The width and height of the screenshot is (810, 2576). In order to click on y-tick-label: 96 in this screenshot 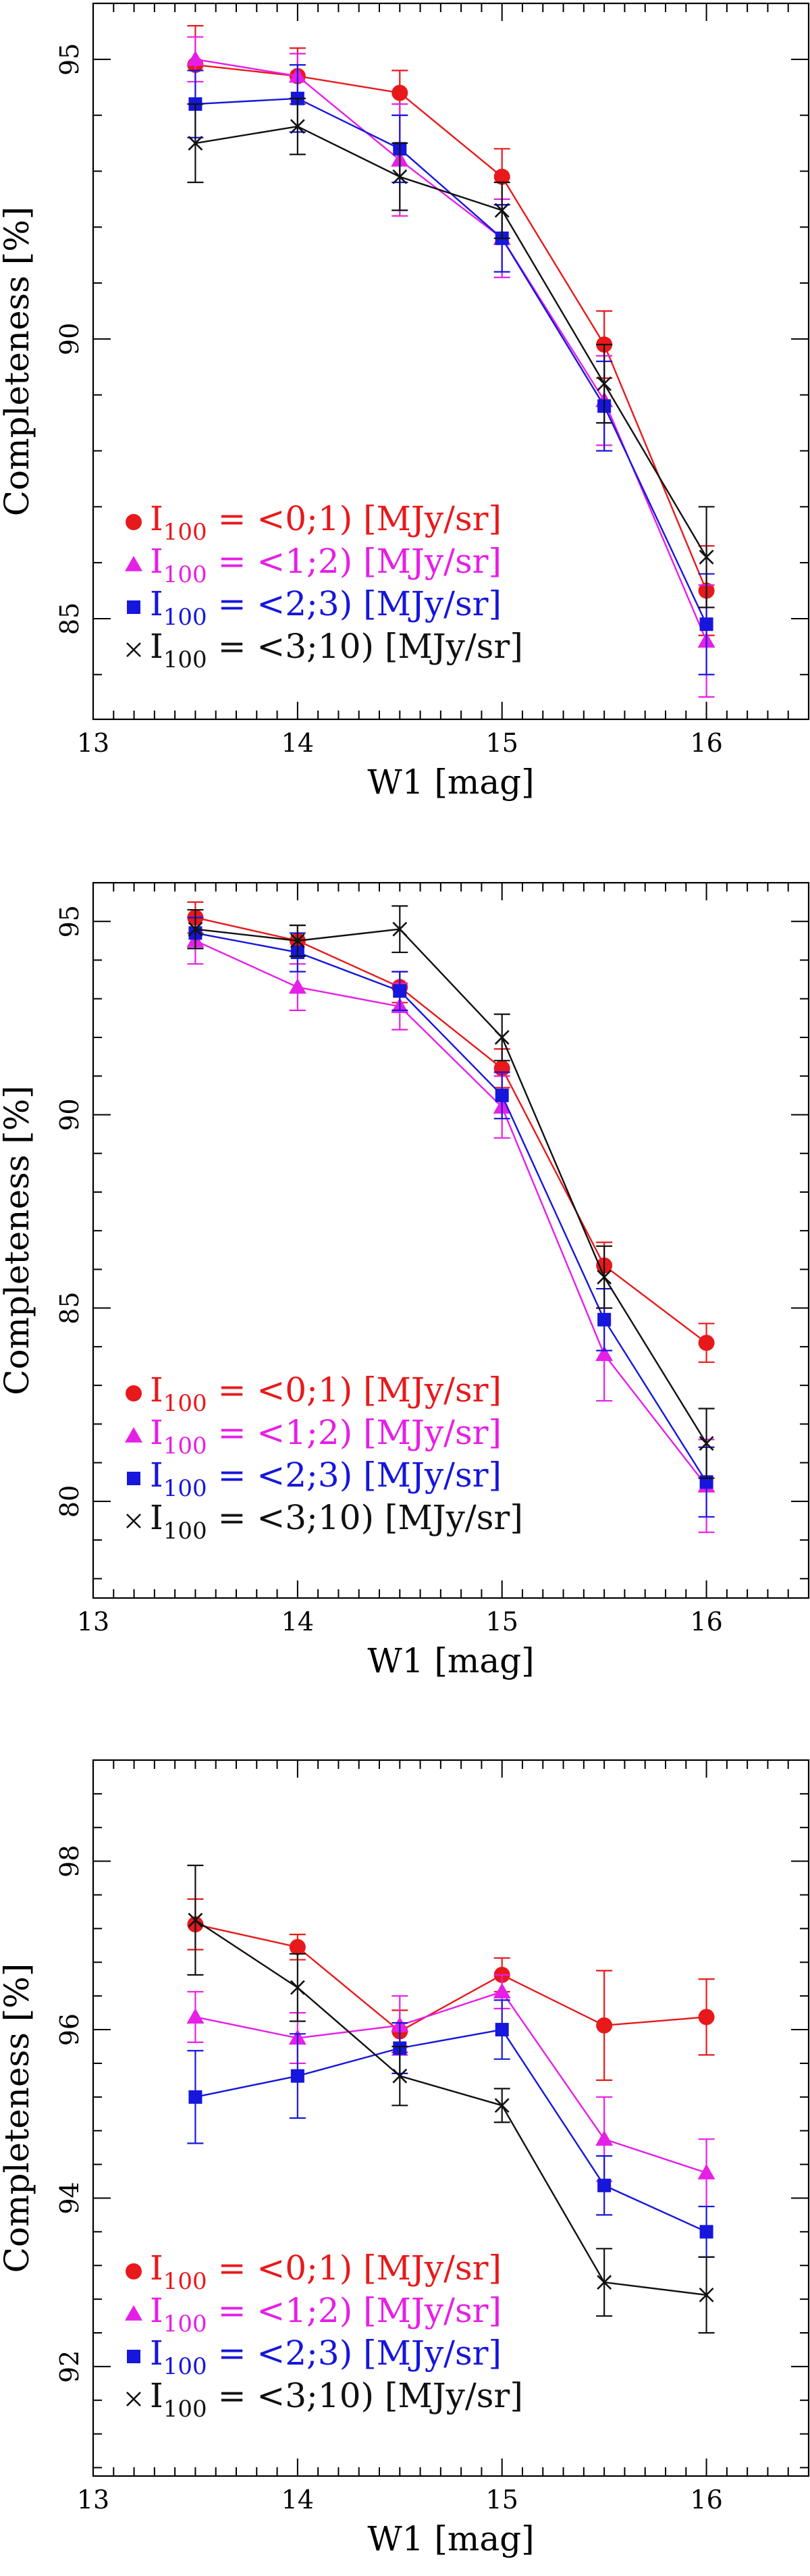, I will do `click(69, 2029)`.